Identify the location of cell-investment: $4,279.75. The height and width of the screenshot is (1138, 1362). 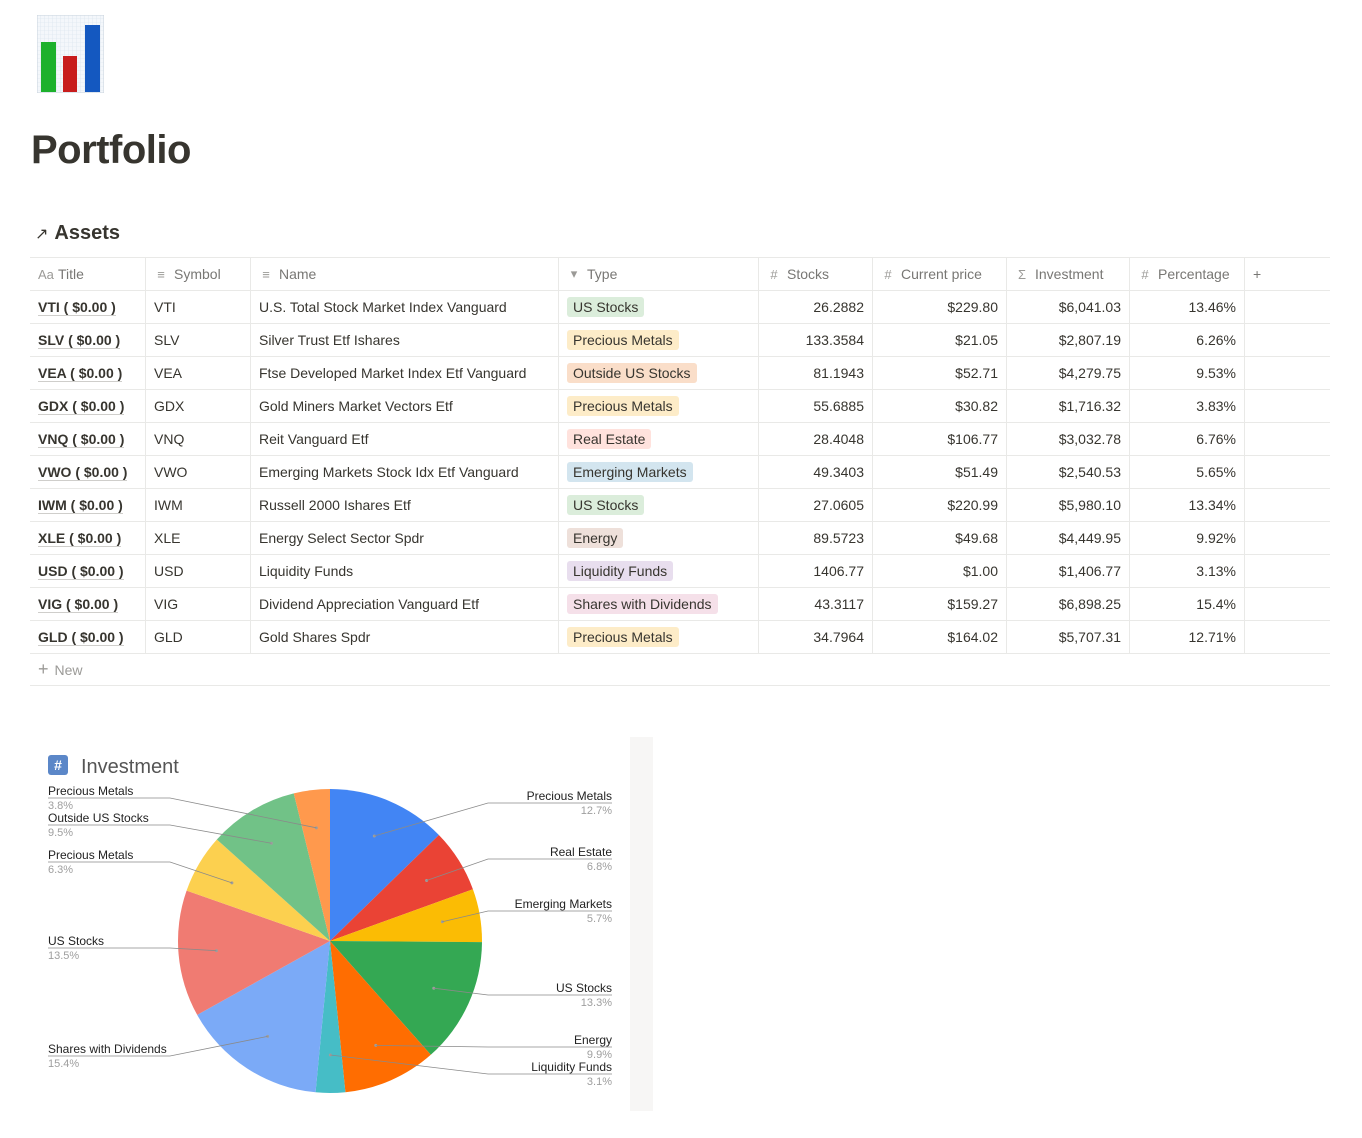
(1068, 373).